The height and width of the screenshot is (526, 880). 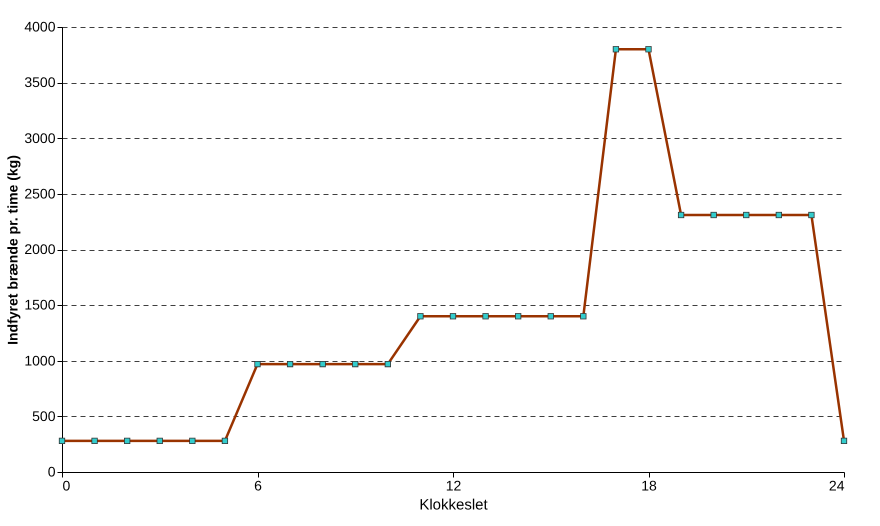 What do you see at coordinates (66, 486) in the screenshot?
I see `x-tick-label: 0` at bounding box center [66, 486].